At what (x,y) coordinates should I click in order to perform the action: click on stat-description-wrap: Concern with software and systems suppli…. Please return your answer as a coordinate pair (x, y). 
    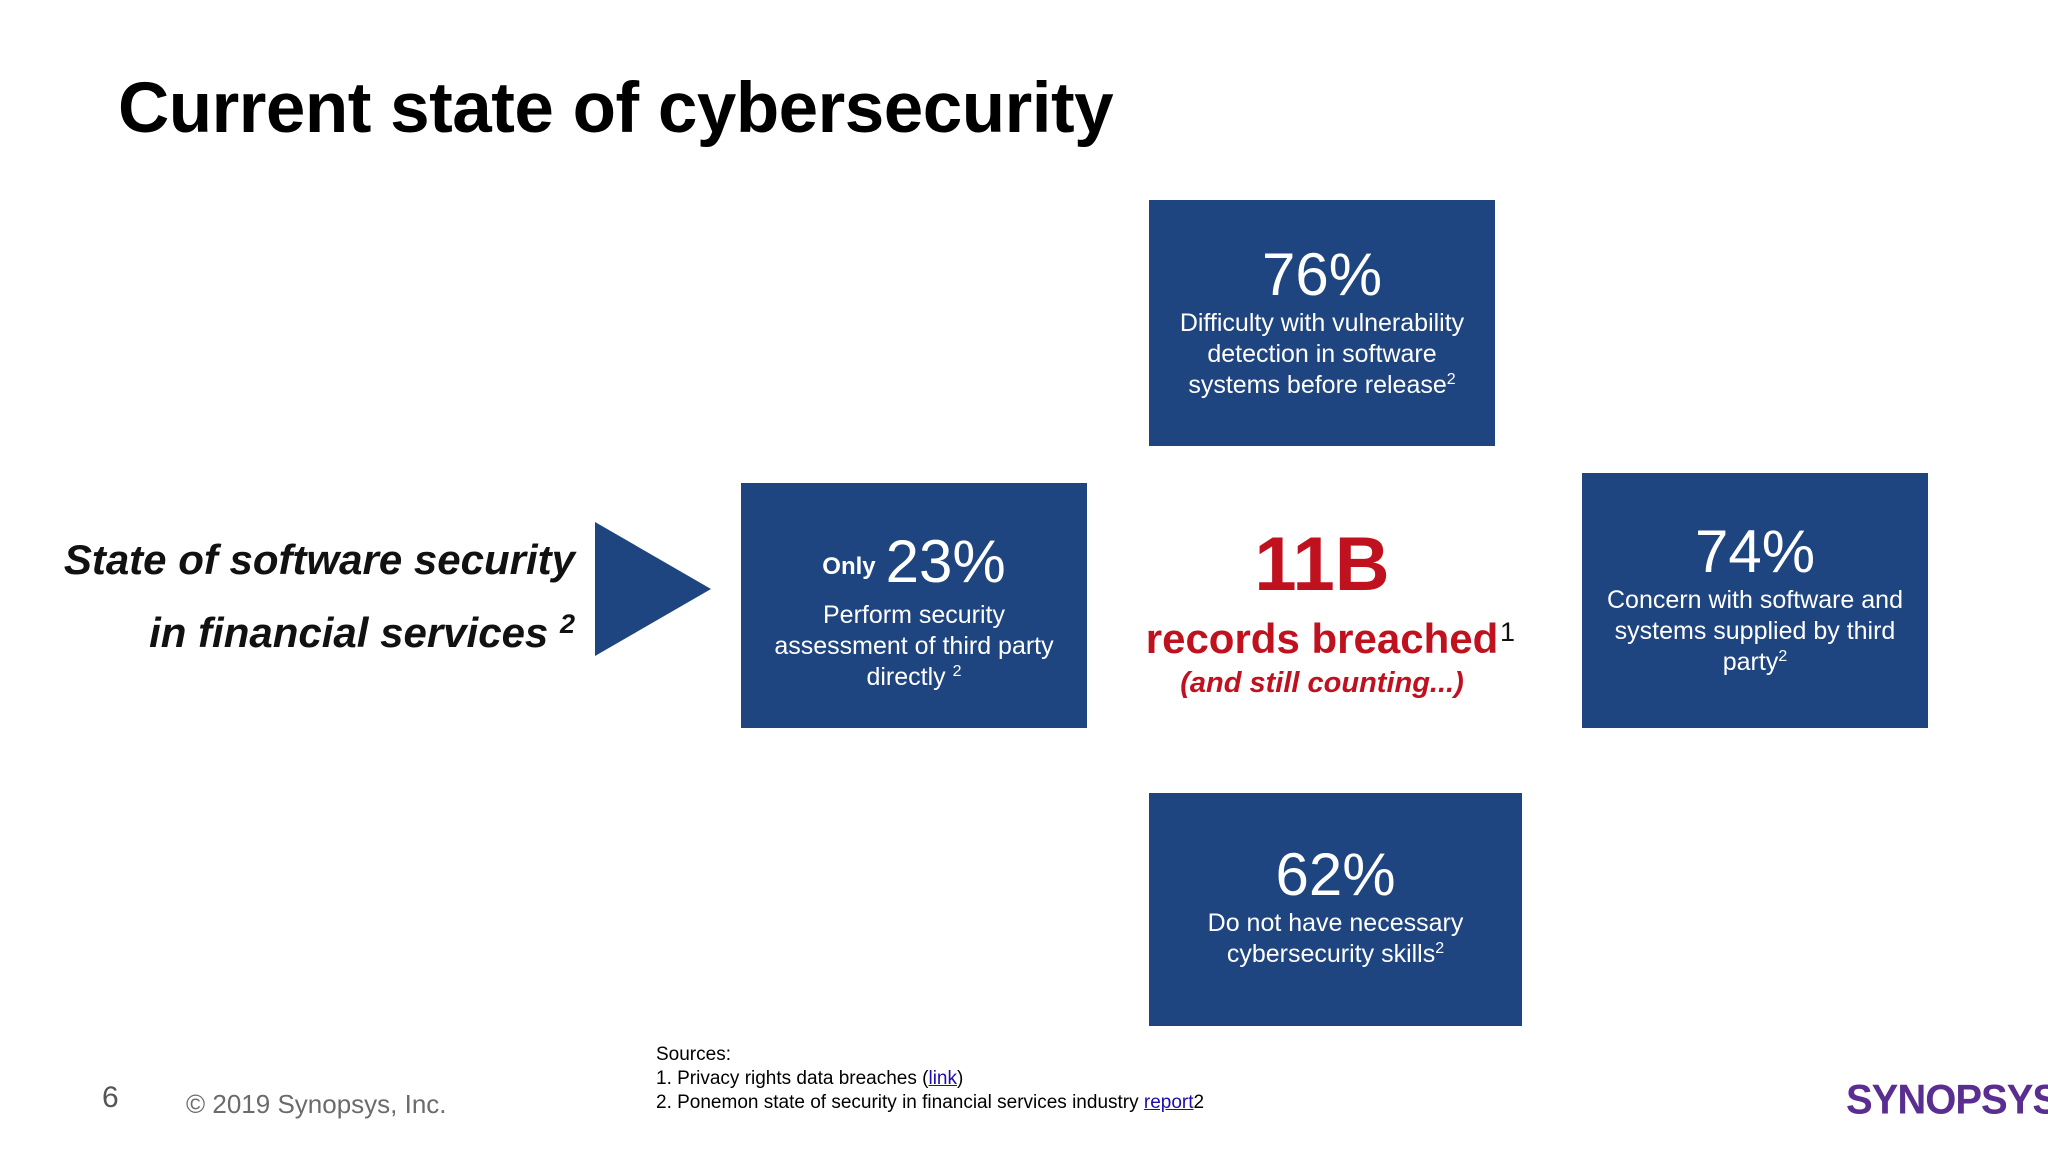
    Looking at the image, I should click on (1755, 631).